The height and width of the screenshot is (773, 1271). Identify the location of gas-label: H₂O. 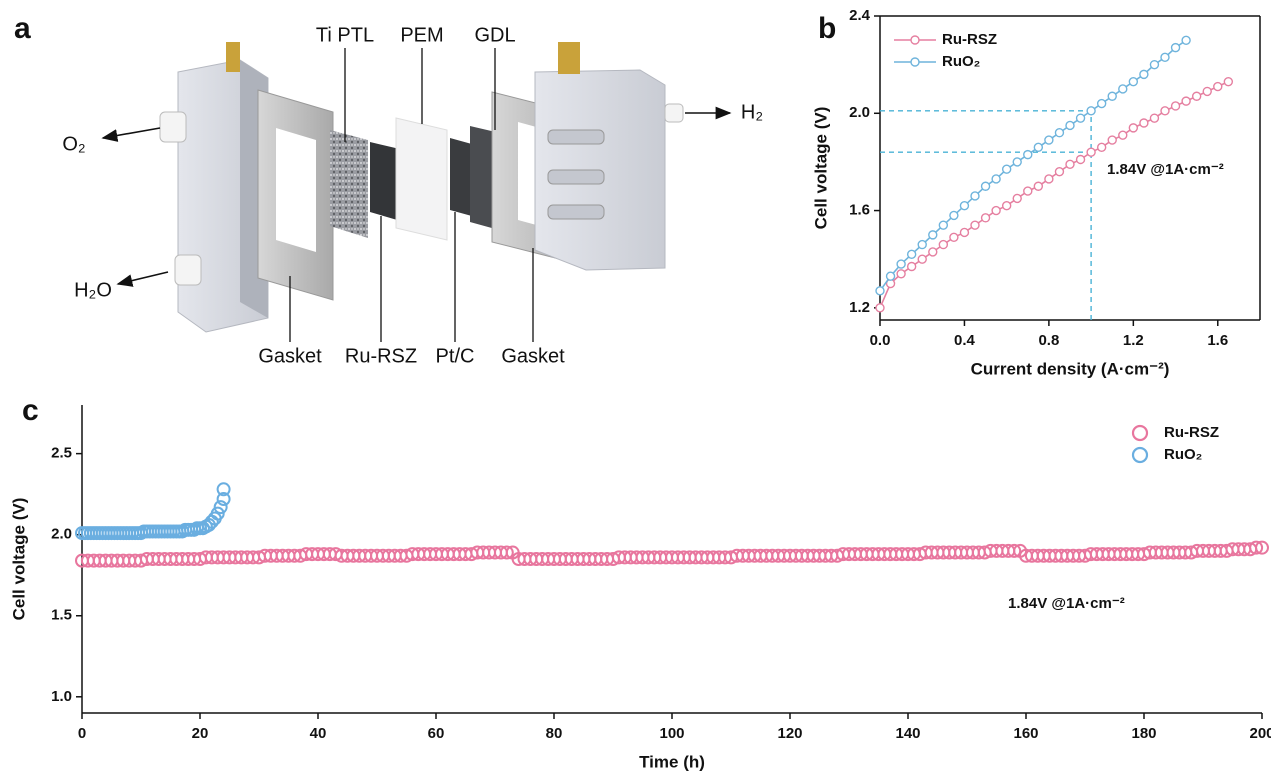
(93, 290).